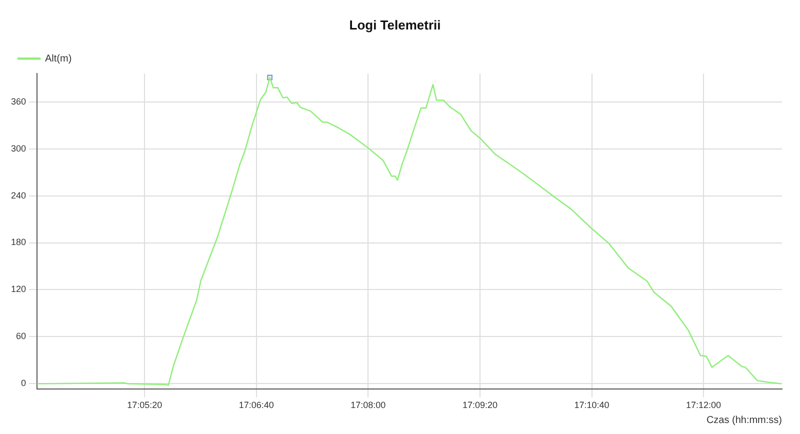 The width and height of the screenshot is (800, 434). Describe the element at coordinates (23, 383) in the screenshot. I see `y-tick-label: 0` at that location.